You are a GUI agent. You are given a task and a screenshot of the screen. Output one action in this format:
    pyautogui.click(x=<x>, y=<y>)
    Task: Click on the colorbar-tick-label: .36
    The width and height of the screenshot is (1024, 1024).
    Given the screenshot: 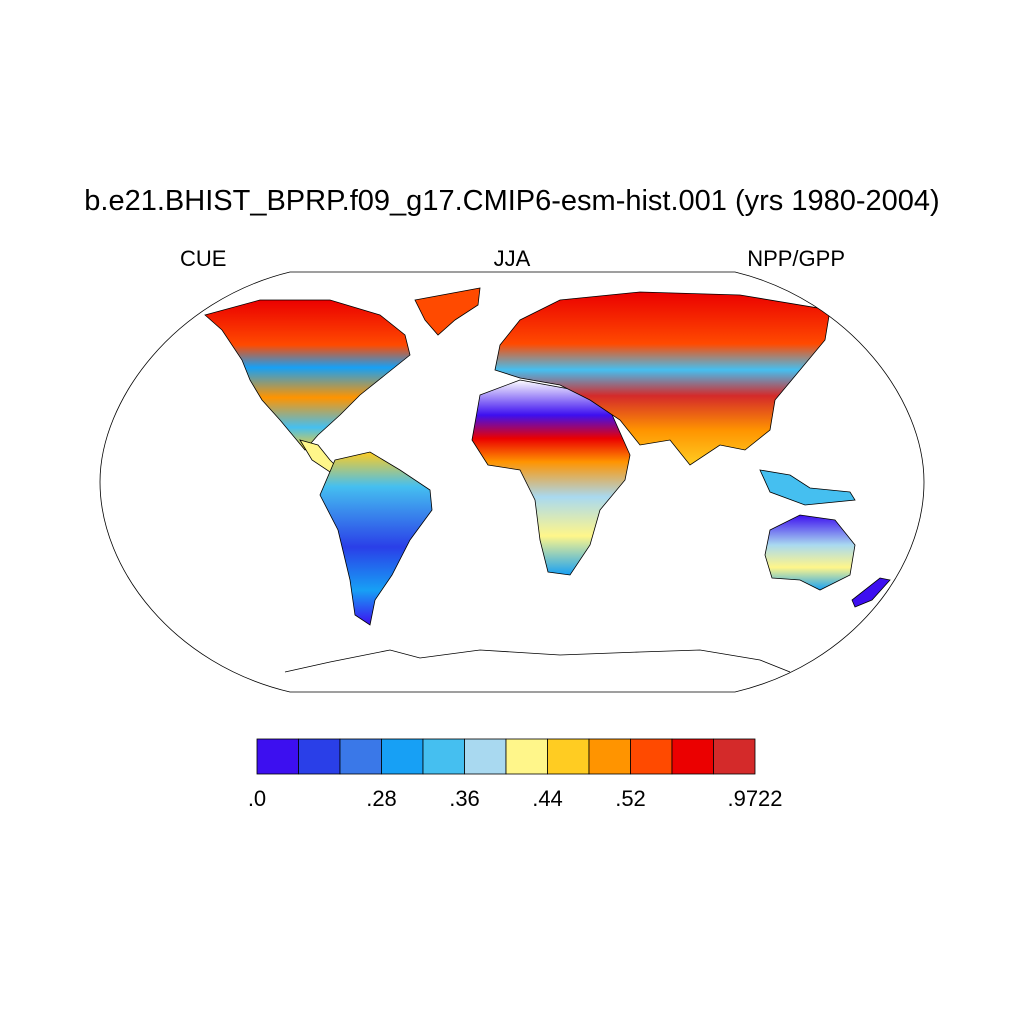 What is the action you would take?
    pyautogui.click(x=464, y=798)
    